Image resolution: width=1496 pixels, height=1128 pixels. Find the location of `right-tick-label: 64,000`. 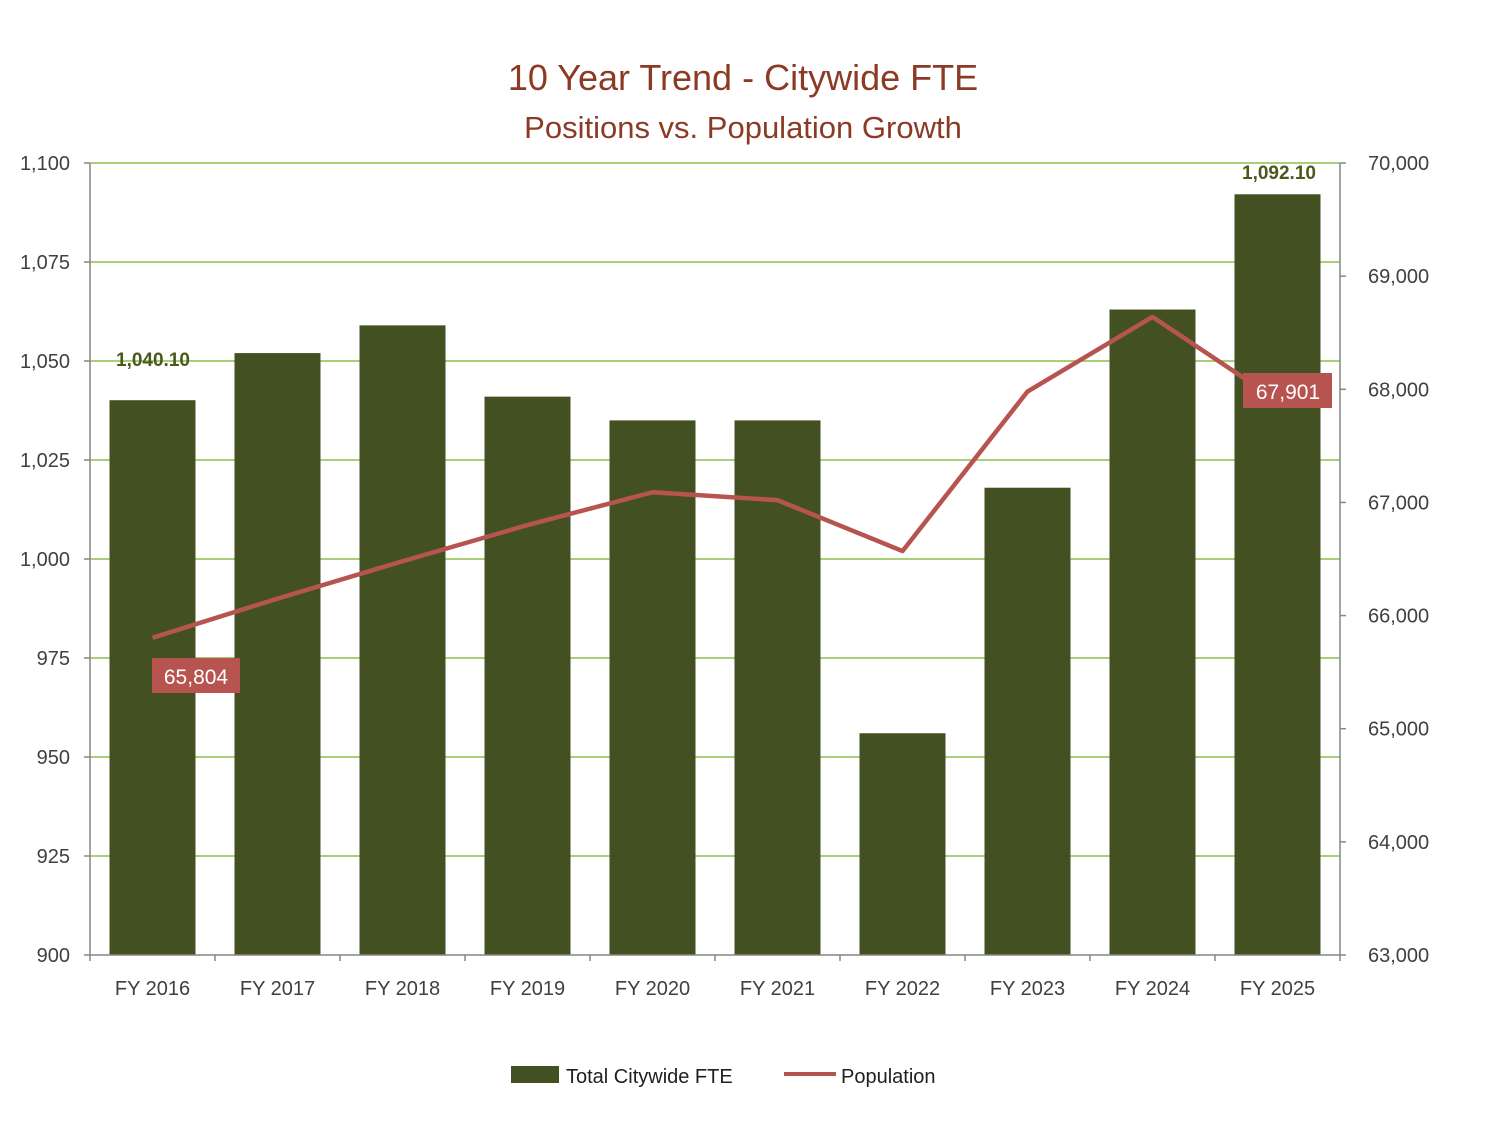

right-tick-label: 64,000 is located at coordinates (1398, 843).